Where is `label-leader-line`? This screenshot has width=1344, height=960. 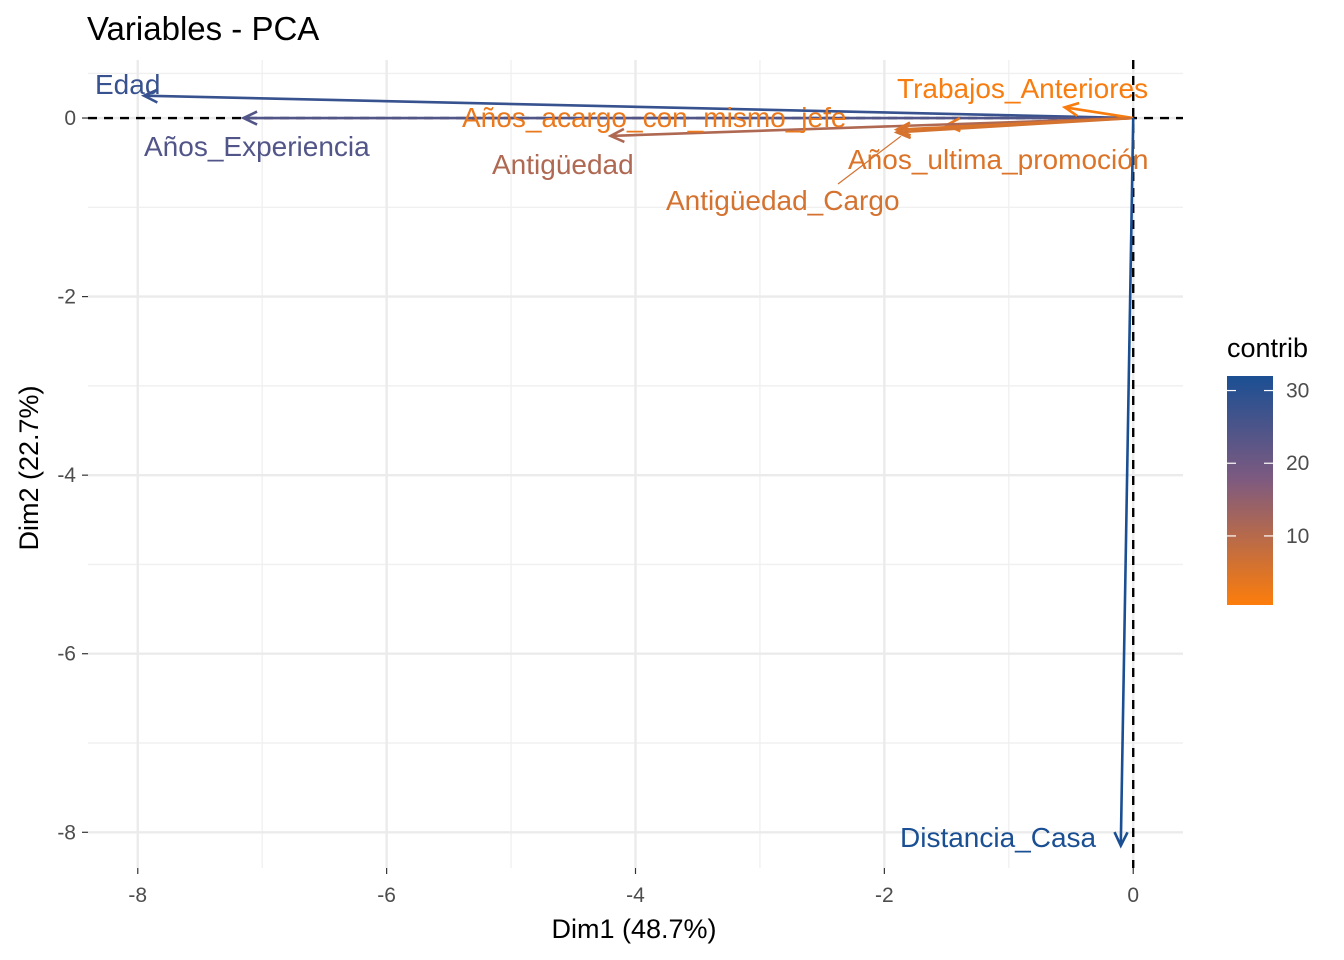
label-leader-line is located at coordinates (869, 160).